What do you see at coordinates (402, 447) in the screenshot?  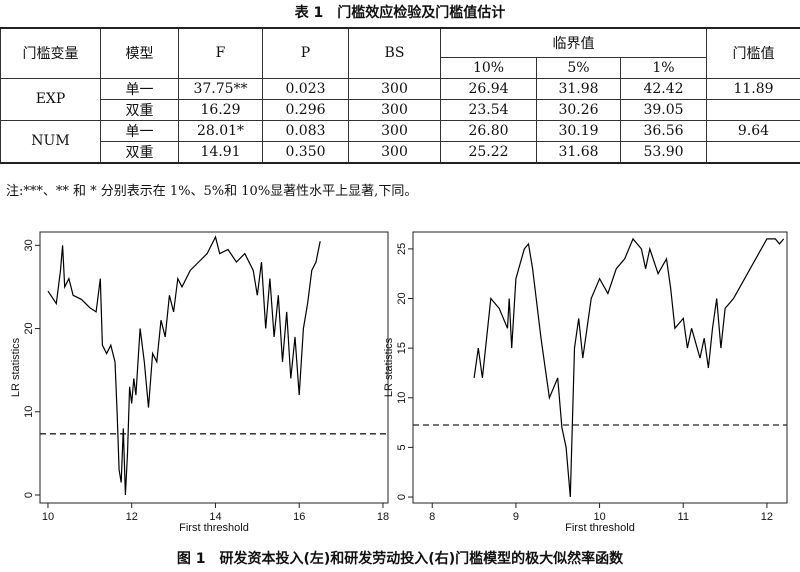 I see `y-tick-label: 5` at bounding box center [402, 447].